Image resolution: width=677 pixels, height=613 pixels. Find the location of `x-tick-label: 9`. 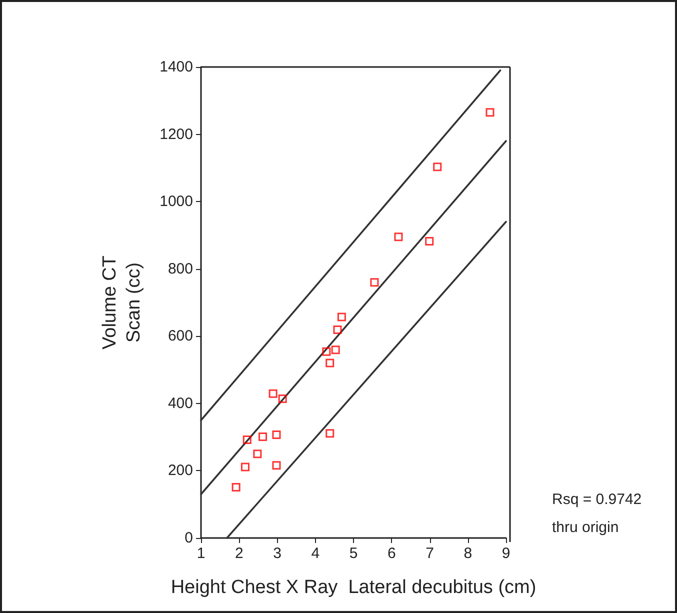

x-tick-label: 9 is located at coordinates (506, 553).